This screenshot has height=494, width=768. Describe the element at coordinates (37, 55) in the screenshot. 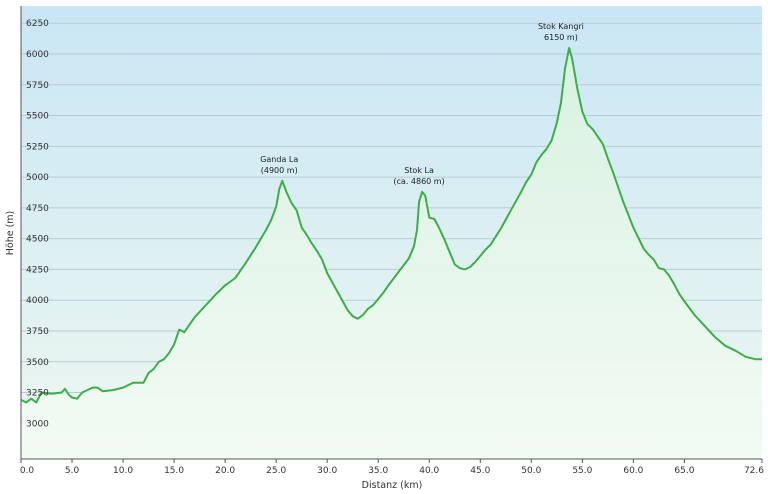

I see `y-tick-label: 6000` at that location.